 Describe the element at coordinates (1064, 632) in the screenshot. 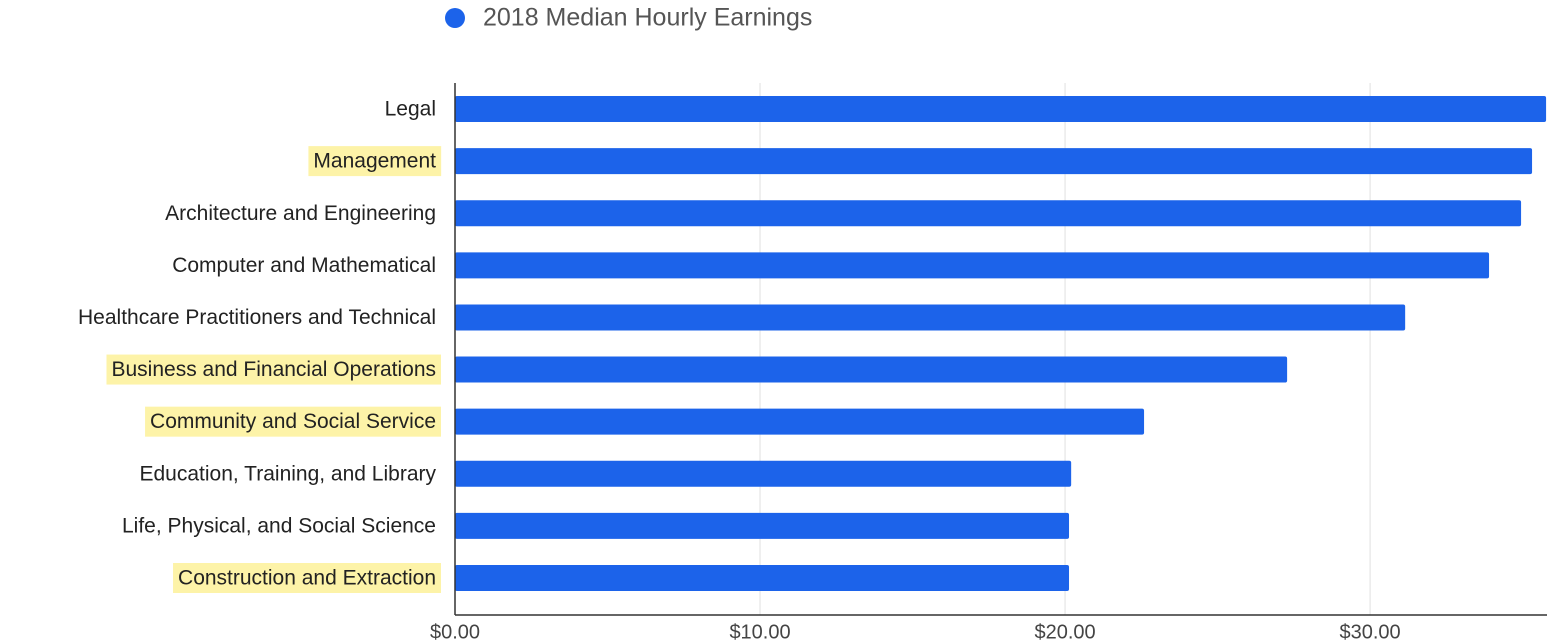

I see `x-tick-label: $20.00` at that location.